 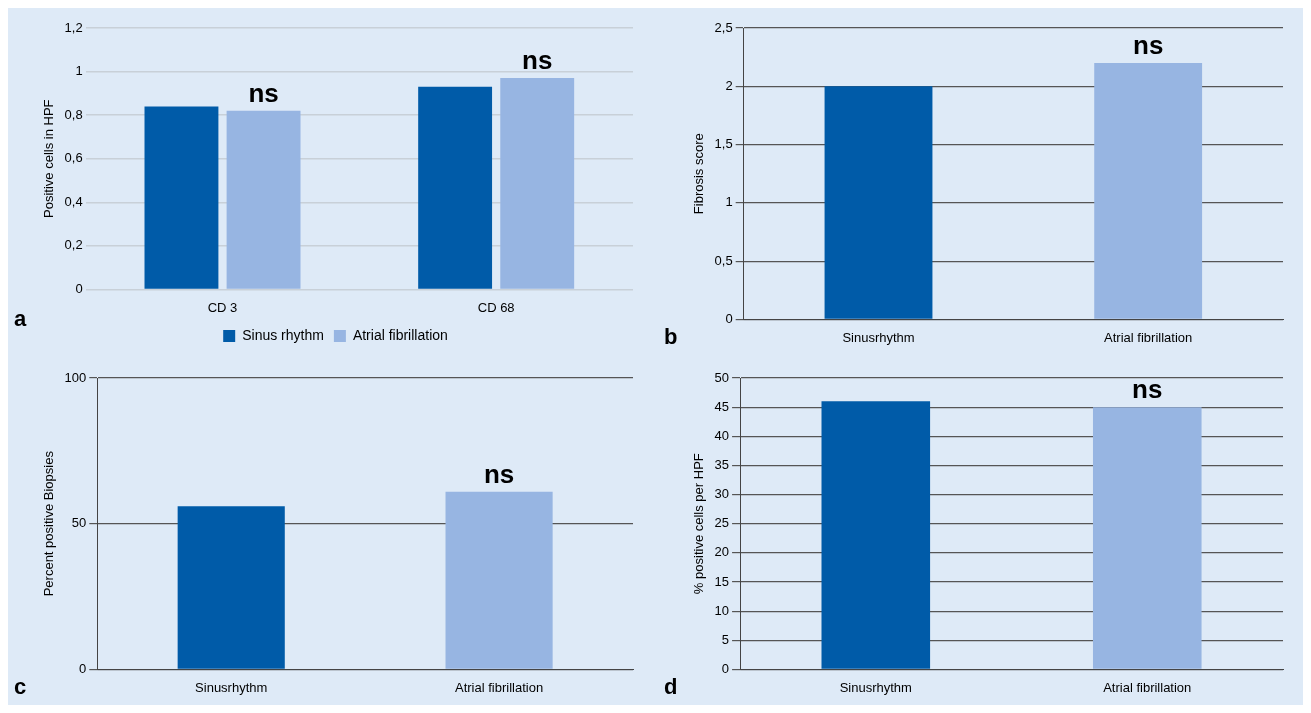 I want to click on y-tick-label: 0,2, so click(x=73, y=245).